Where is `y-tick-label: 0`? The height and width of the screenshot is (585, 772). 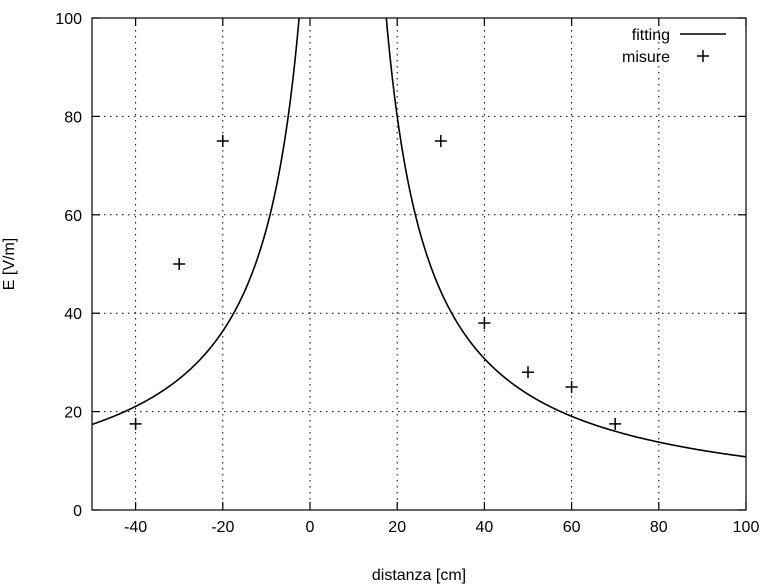
y-tick-label: 0 is located at coordinates (77, 511).